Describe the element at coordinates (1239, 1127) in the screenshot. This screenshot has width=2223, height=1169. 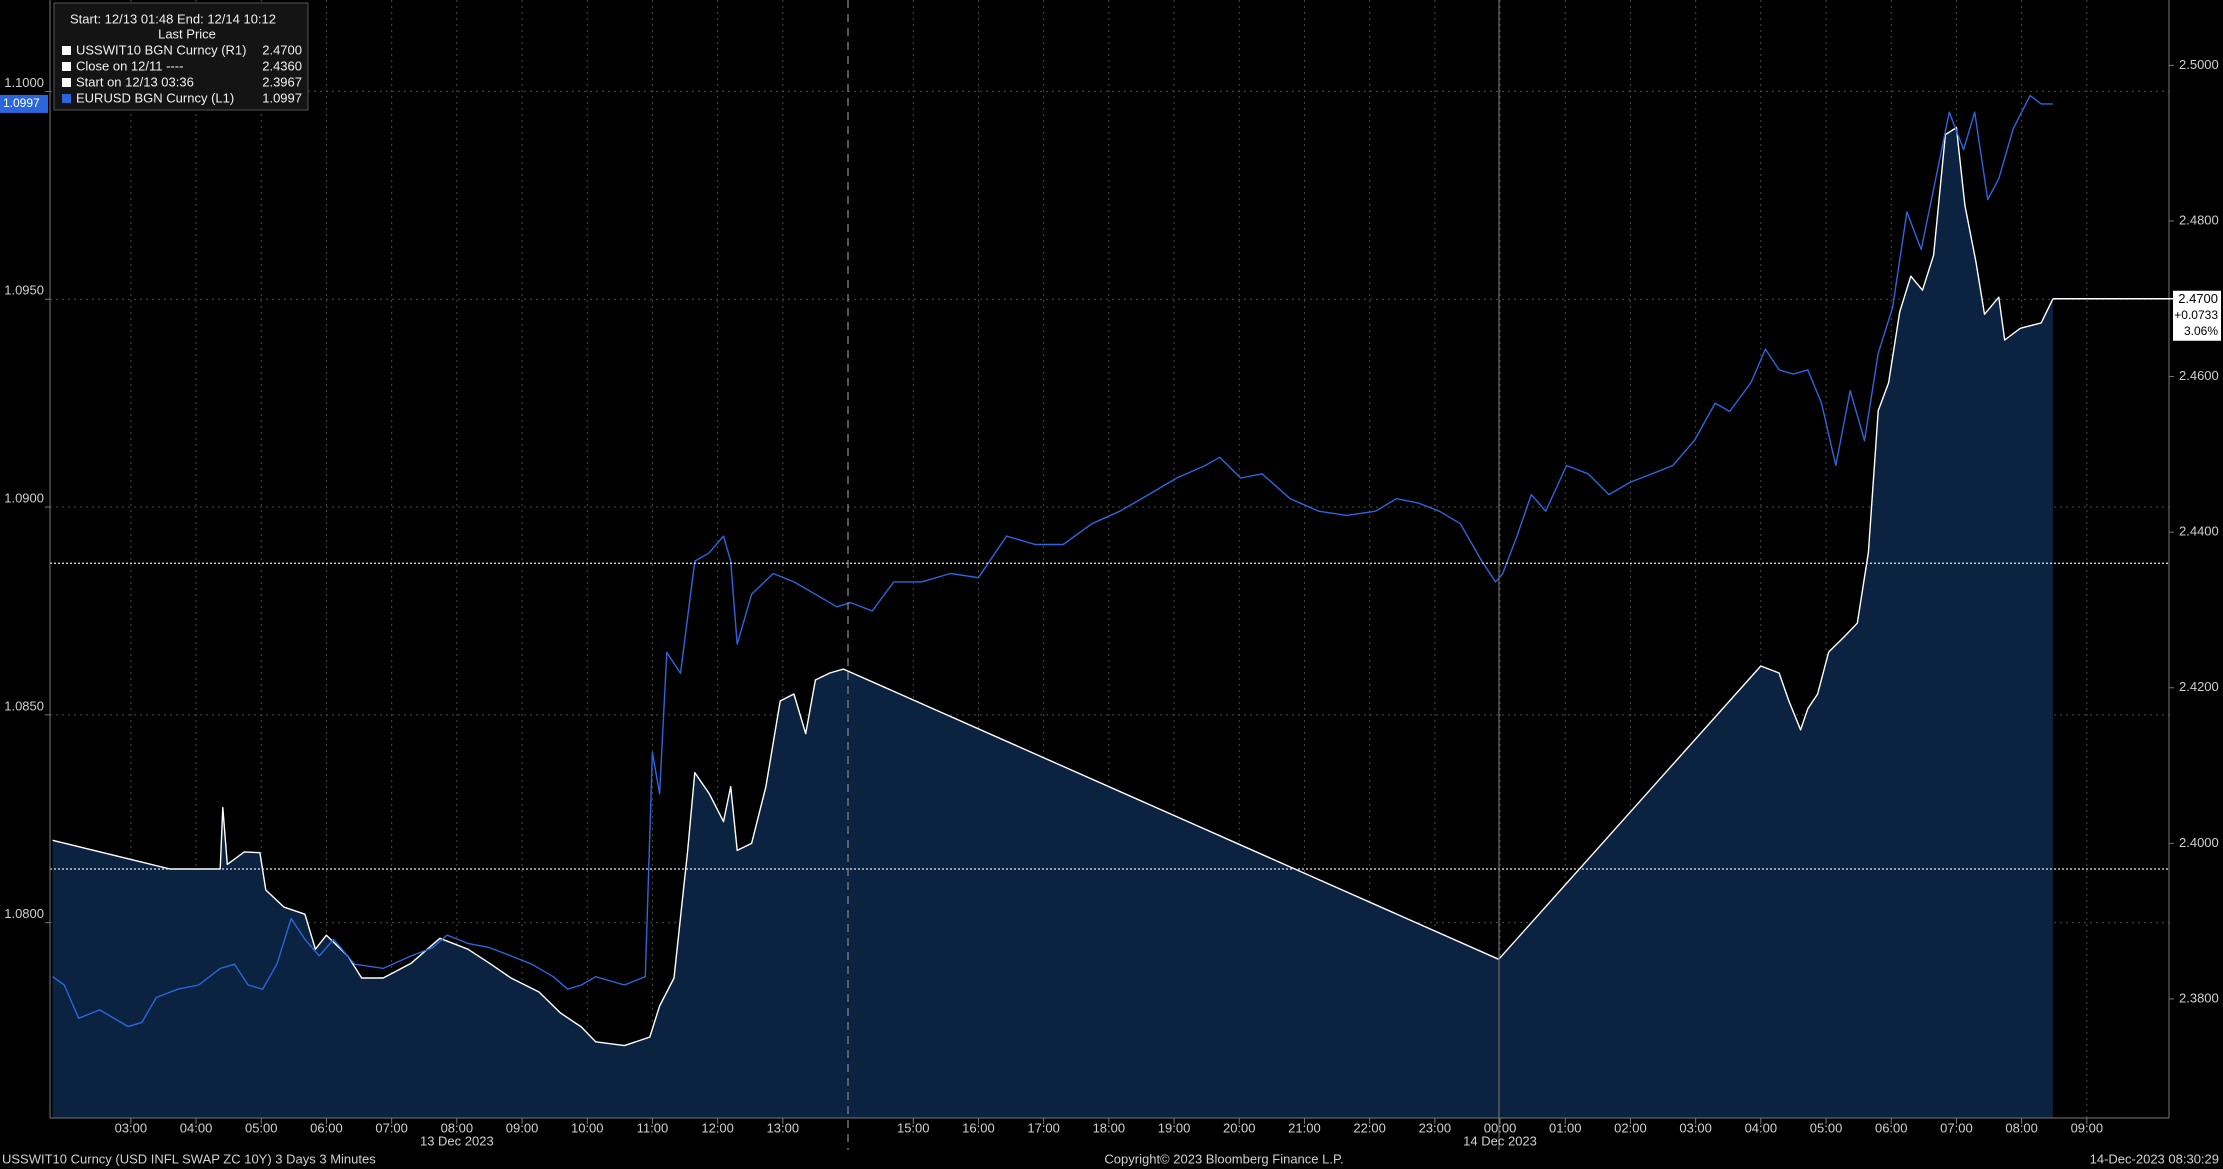
I see `x-tick-label: 20:00` at that location.